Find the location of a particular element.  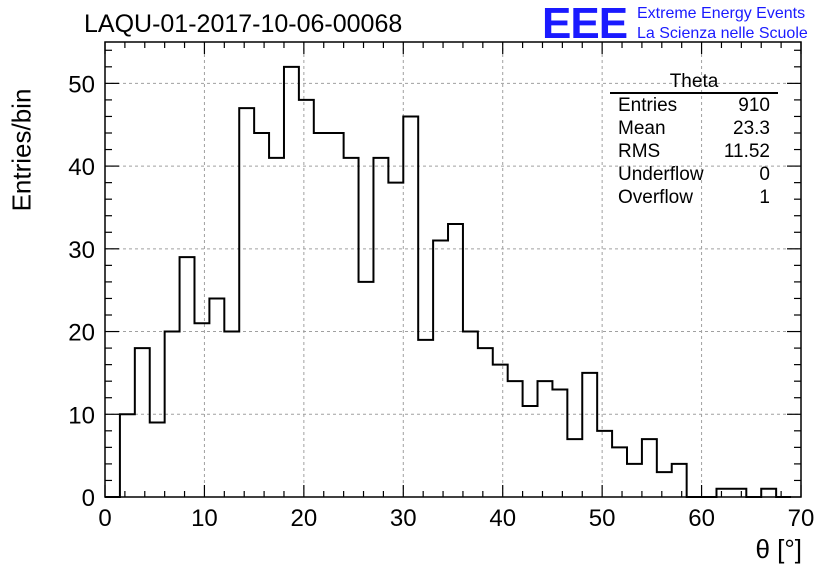

y-axis-label-box: Entries/bin is located at coordinates (22, 150).